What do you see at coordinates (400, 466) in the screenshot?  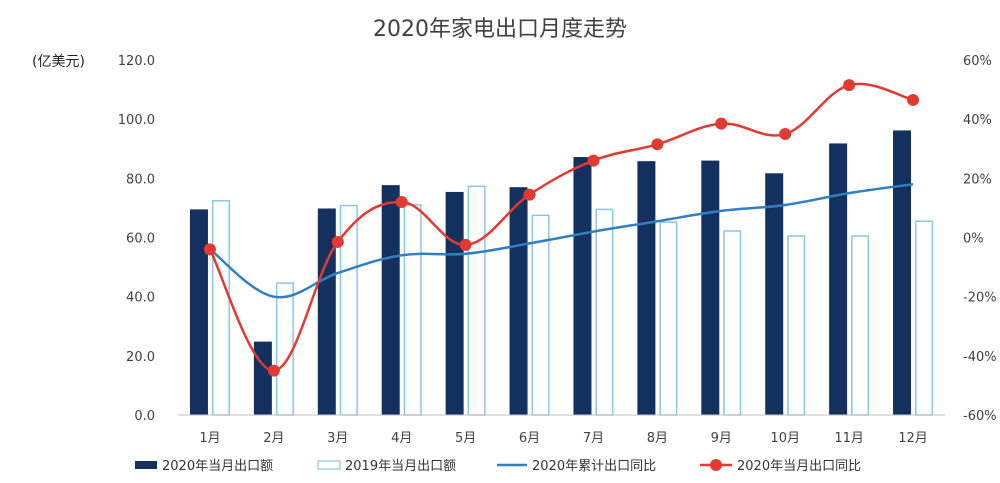 I see `legend-label: 2019年当月出口额` at bounding box center [400, 466].